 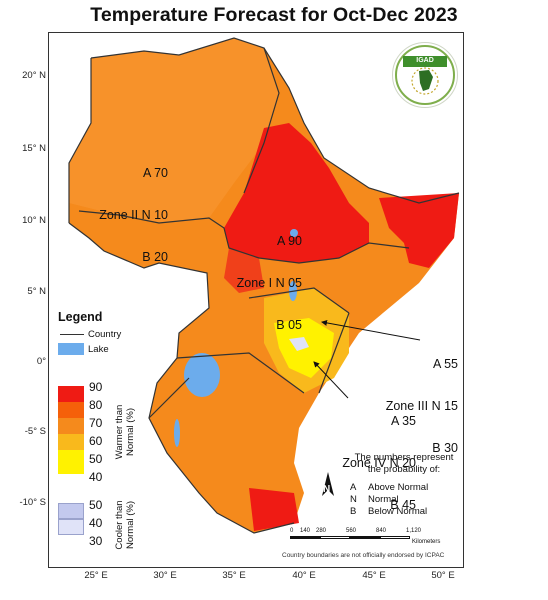 I want to click on legend-cool-value-50: 50, so click(x=96, y=505).